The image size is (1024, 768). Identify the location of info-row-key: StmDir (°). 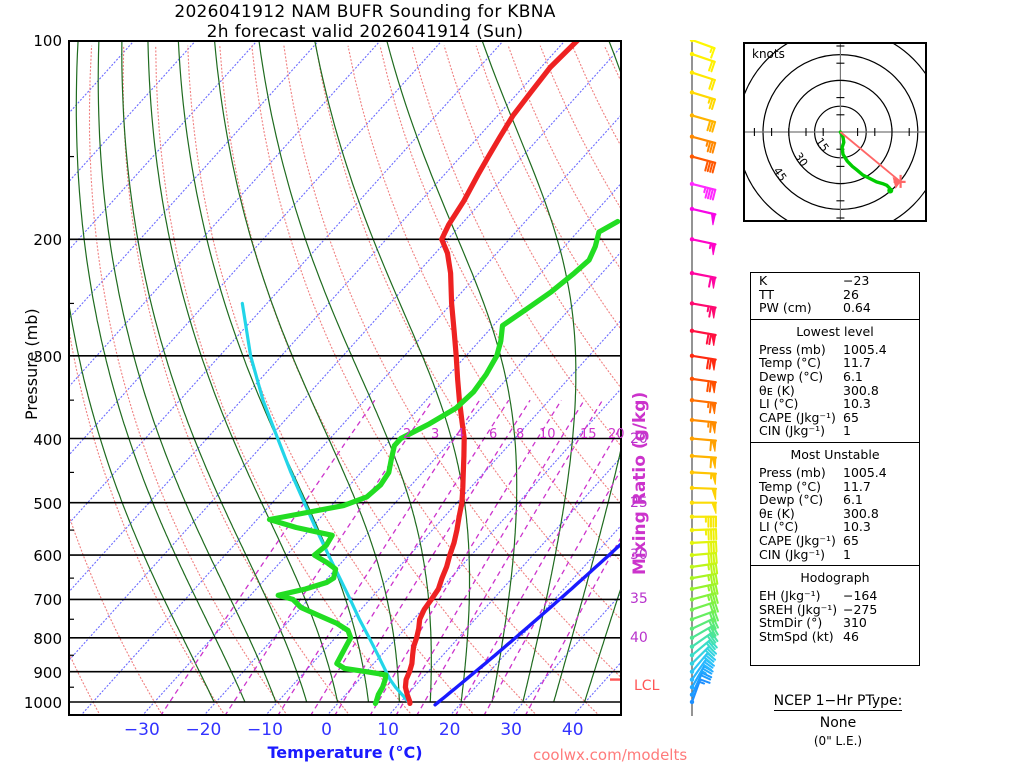
(791, 623).